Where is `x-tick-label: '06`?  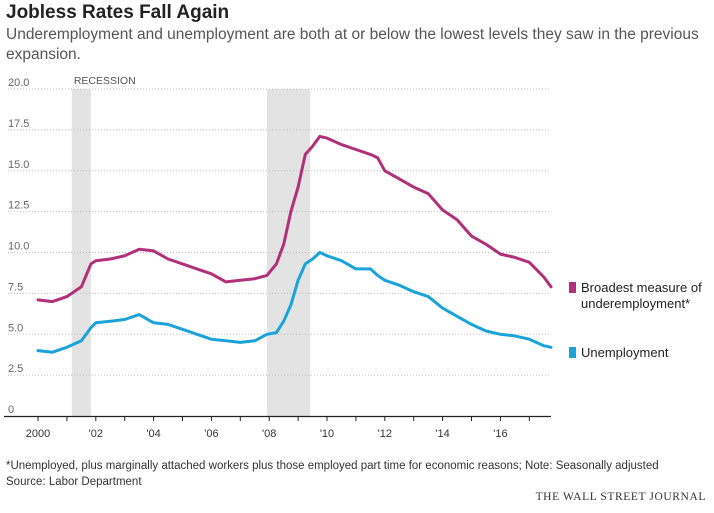 x-tick-label: '06 is located at coordinates (211, 434).